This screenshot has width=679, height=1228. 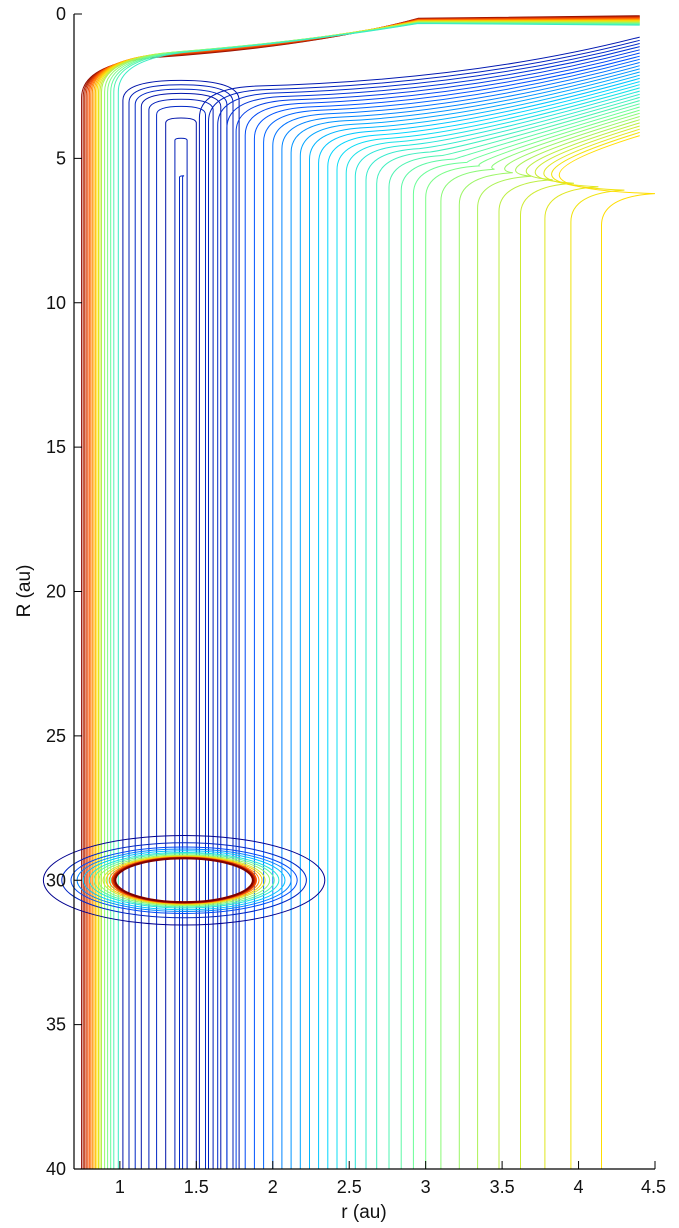 What do you see at coordinates (56, 447) in the screenshot?
I see `y-tick-label: 15` at bounding box center [56, 447].